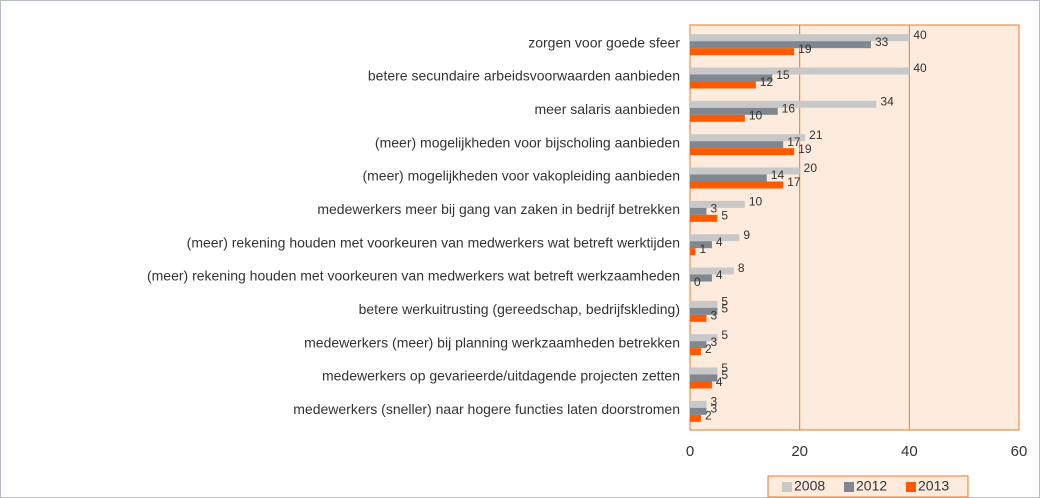  Describe the element at coordinates (811, 168) in the screenshot. I see `value-label: 20` at that location.